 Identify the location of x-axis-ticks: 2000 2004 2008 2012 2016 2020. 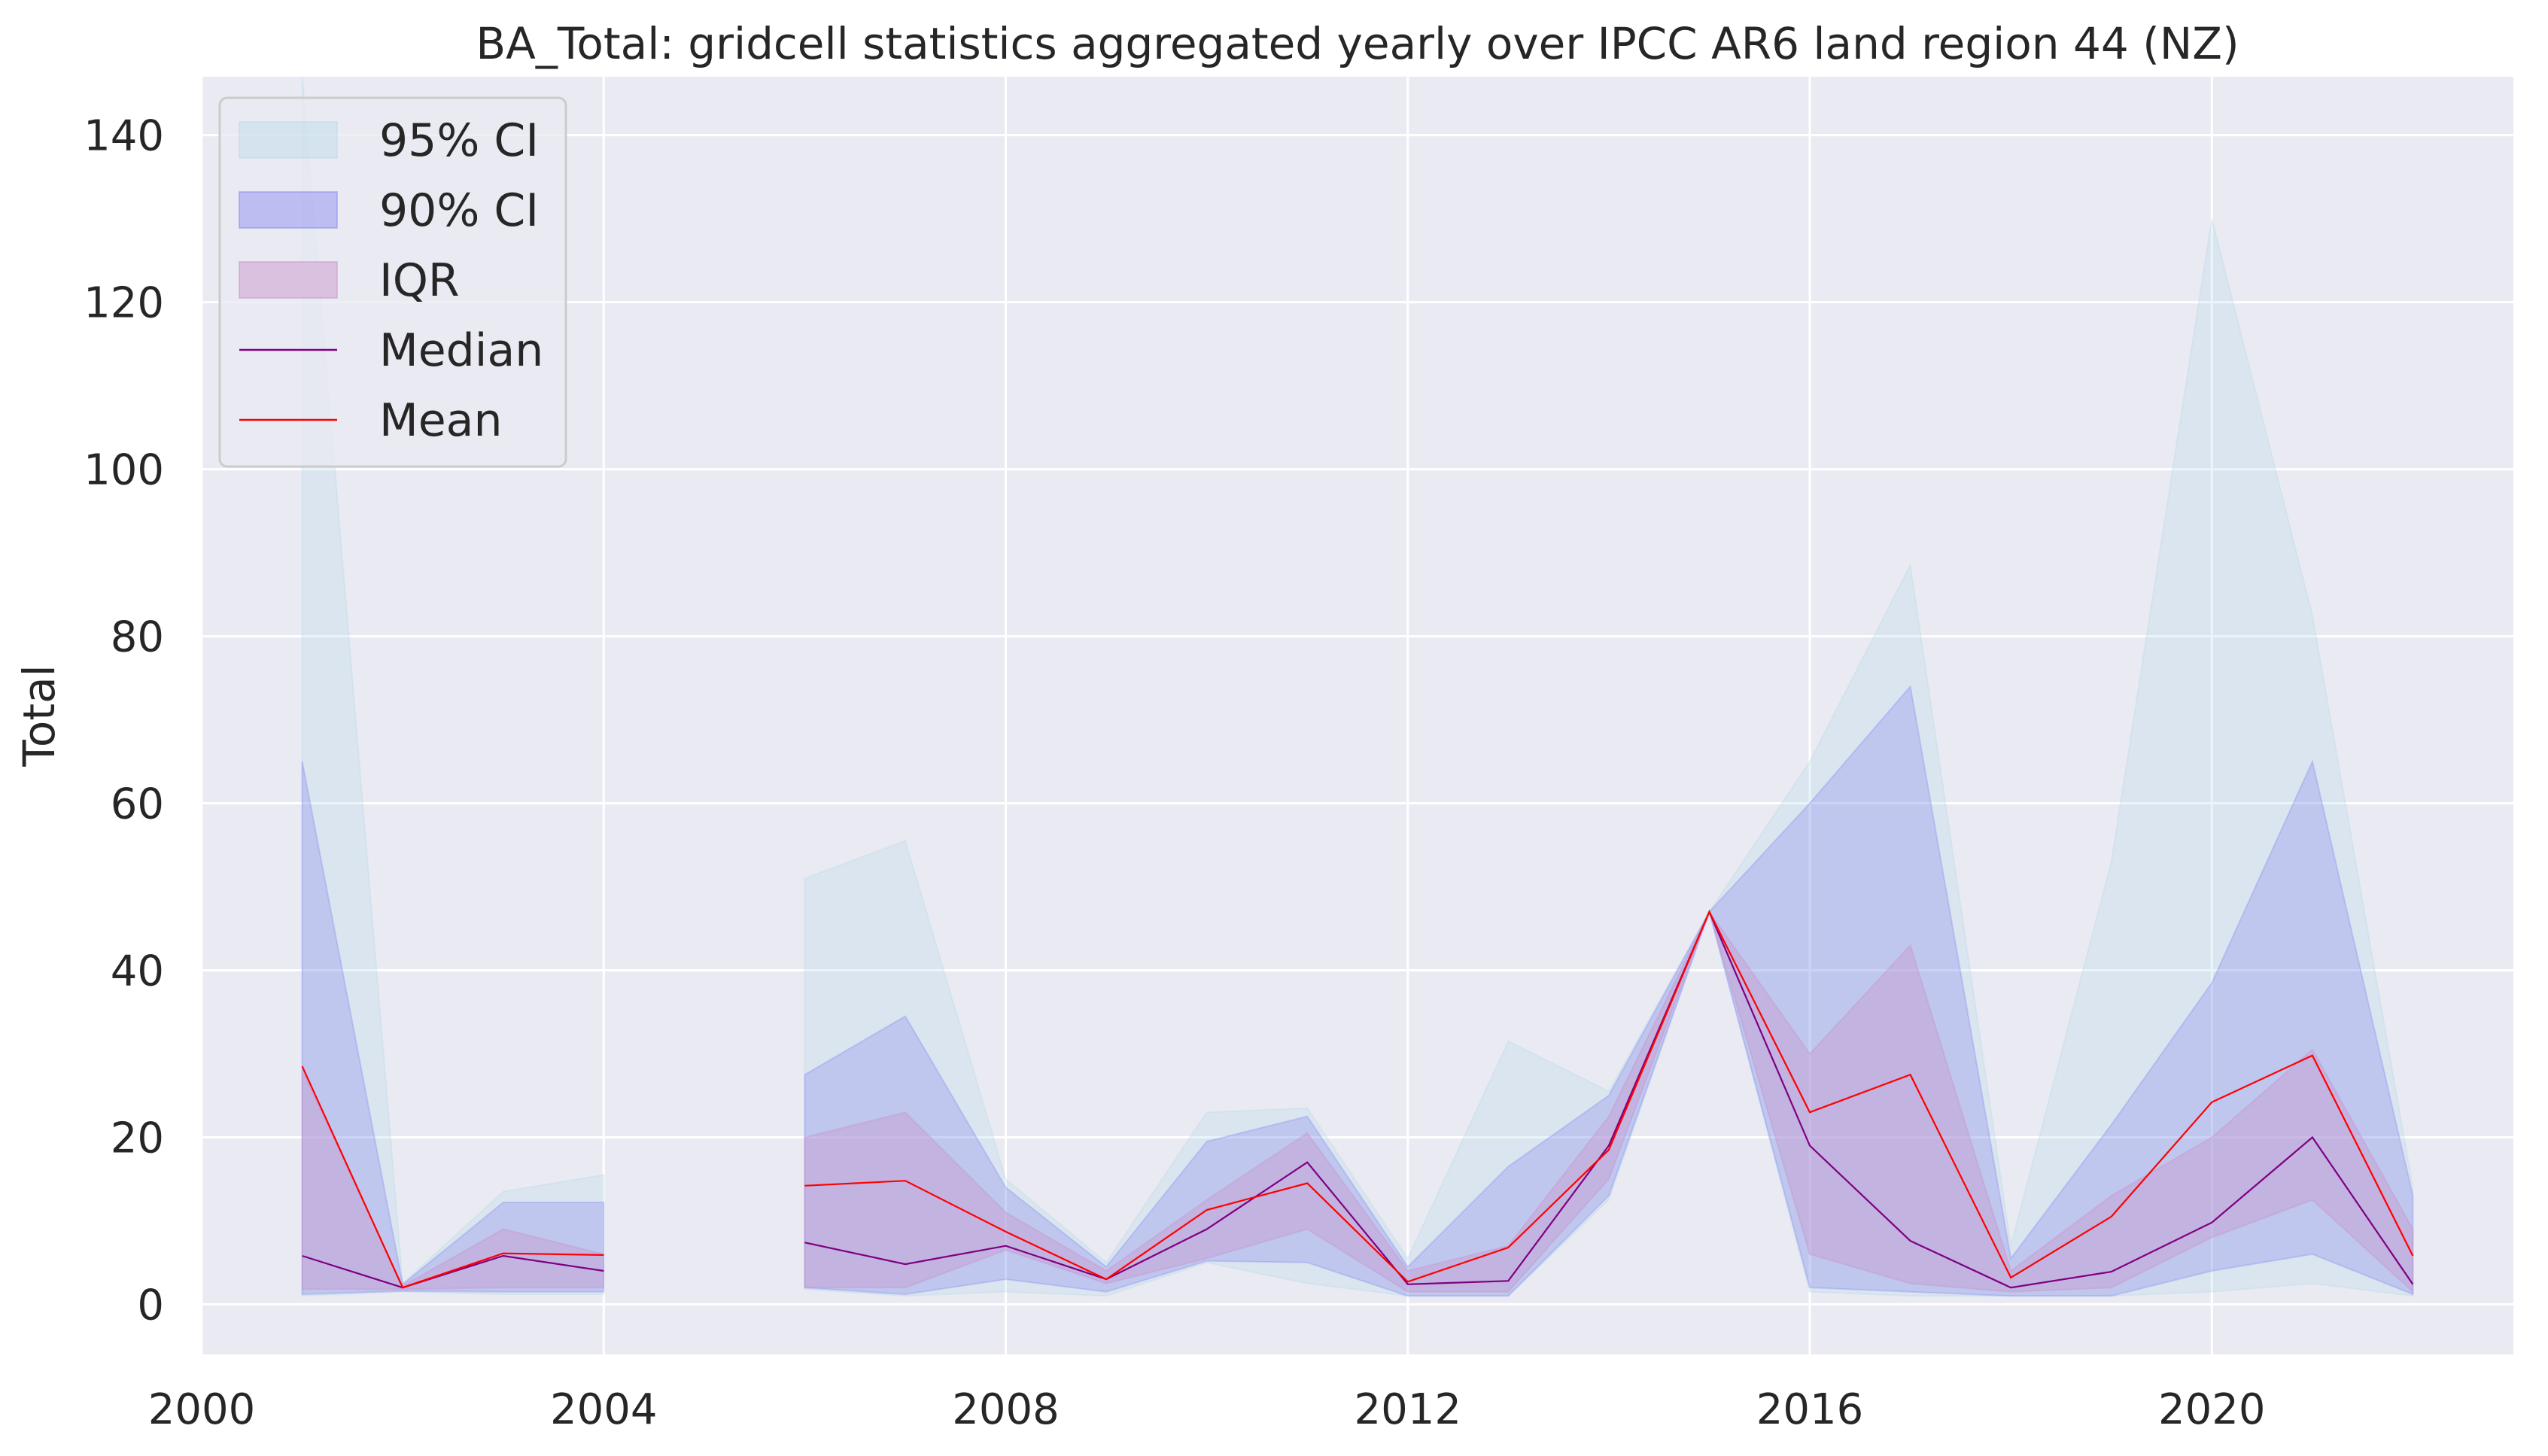
(1207, 1409).